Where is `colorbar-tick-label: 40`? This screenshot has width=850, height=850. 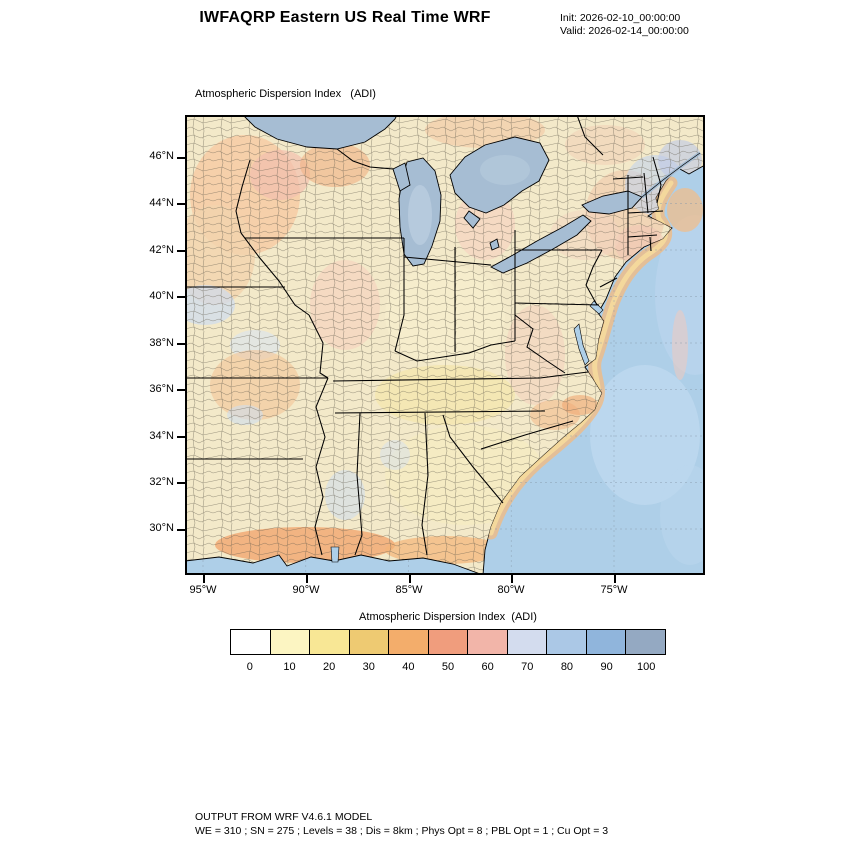 colorbar-tick-label: 40 is located at coordinates (408, 667).